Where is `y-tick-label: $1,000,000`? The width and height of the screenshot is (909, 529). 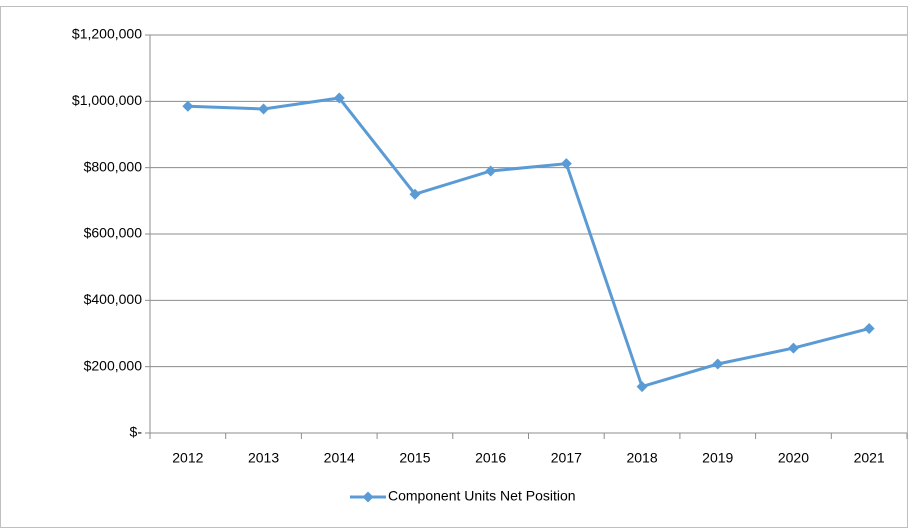
y-tick-label: $1,000,000 is located at coordinates (107, 100).